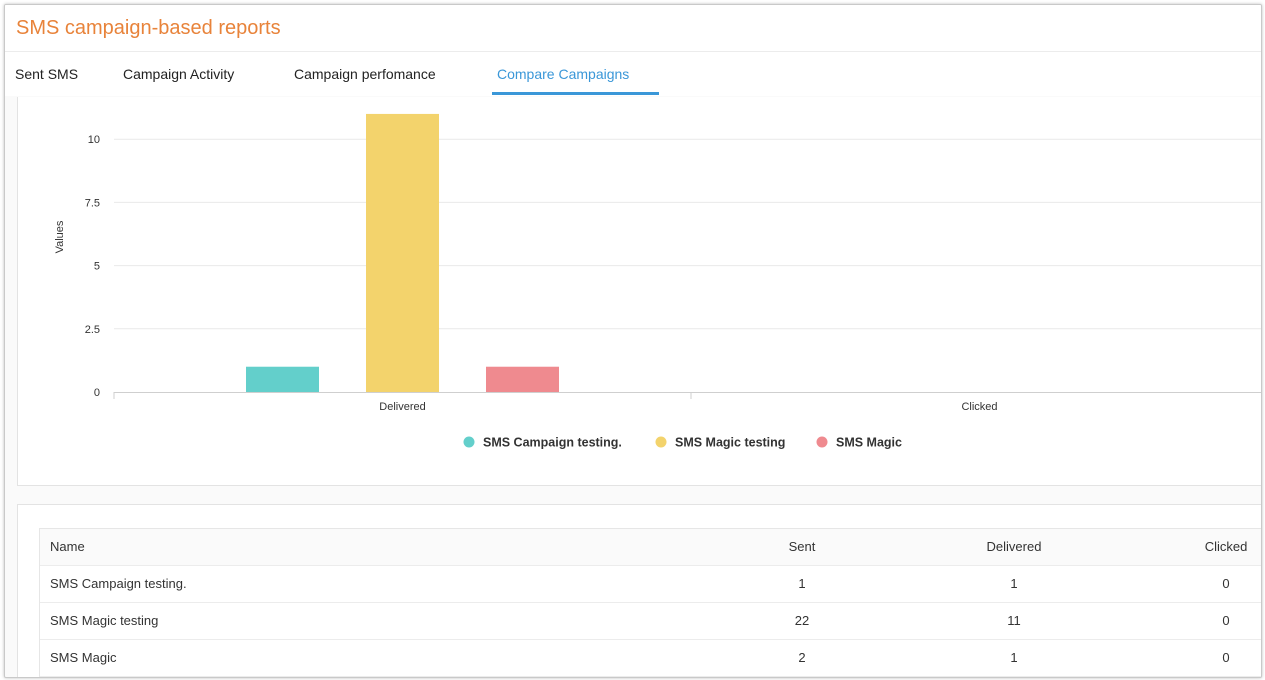  What do you see at coordinates (365, 74) in the screenshot?
I see `tab-campaign-performance: Campaign perfomance` at bounding box center [365, 74].